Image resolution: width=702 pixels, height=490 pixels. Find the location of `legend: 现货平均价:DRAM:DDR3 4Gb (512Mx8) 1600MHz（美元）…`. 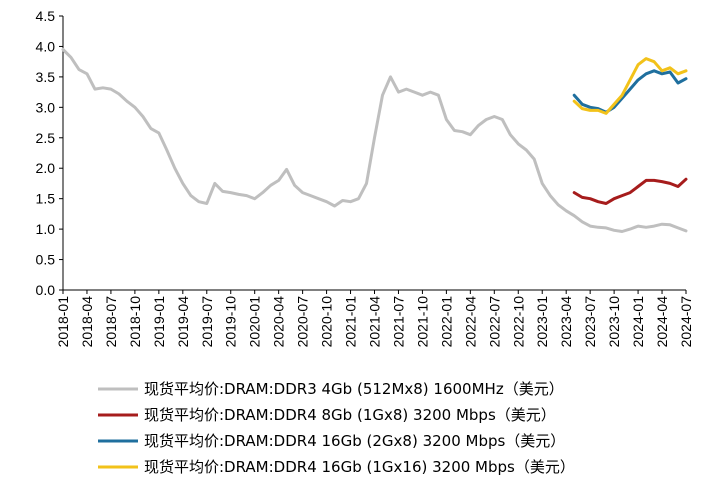

legend: 现货平均价:DRAM:DDR3 4Gb (512Mx8) 1600MHz（美元）… is located at coordinates (336, 428).